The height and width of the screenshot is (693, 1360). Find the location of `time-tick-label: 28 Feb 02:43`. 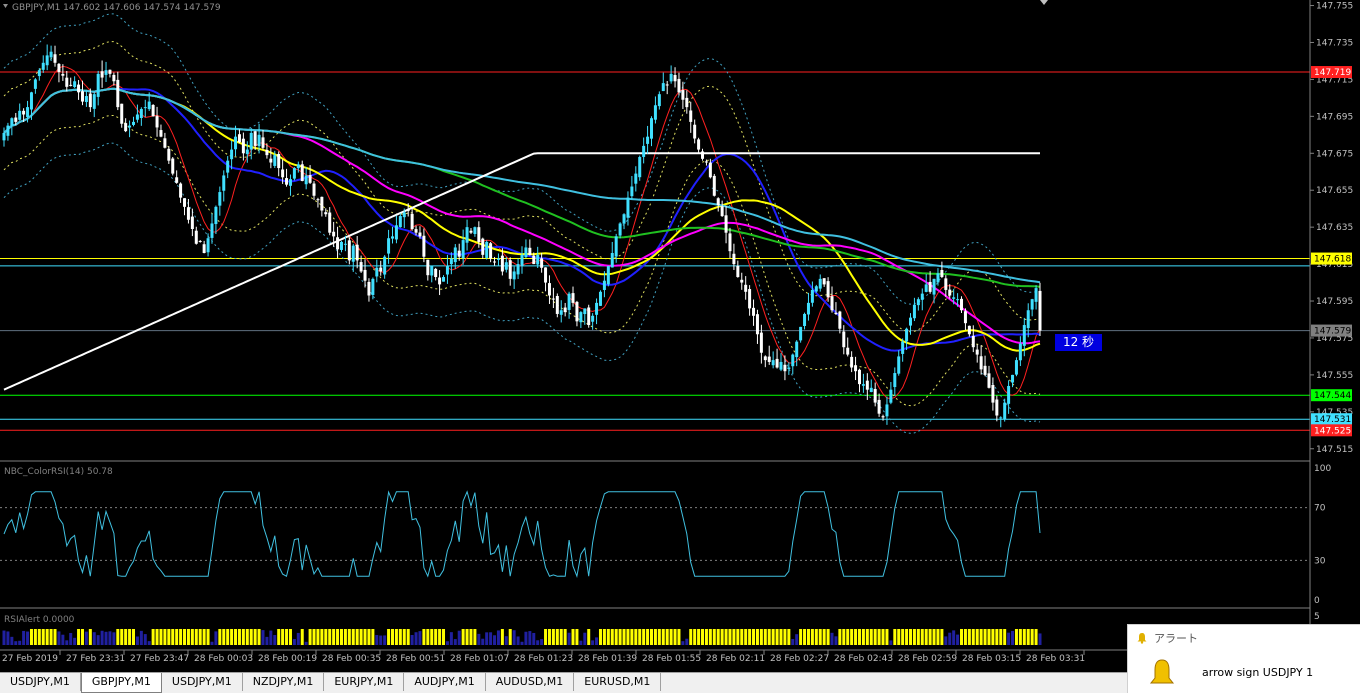

time-tick-label: 28 Feb 02:43 is located at coordinates (863, 659).